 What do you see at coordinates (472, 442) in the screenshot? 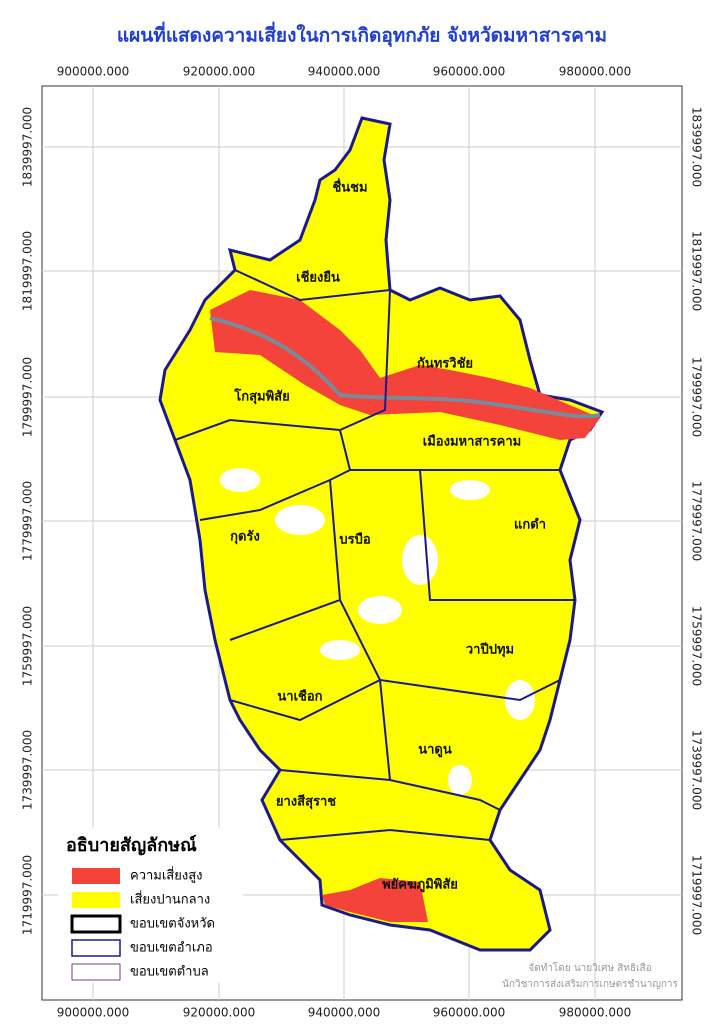
I see `district-label: เมืองมหาสารคาม` at bounding box center [472, 442].